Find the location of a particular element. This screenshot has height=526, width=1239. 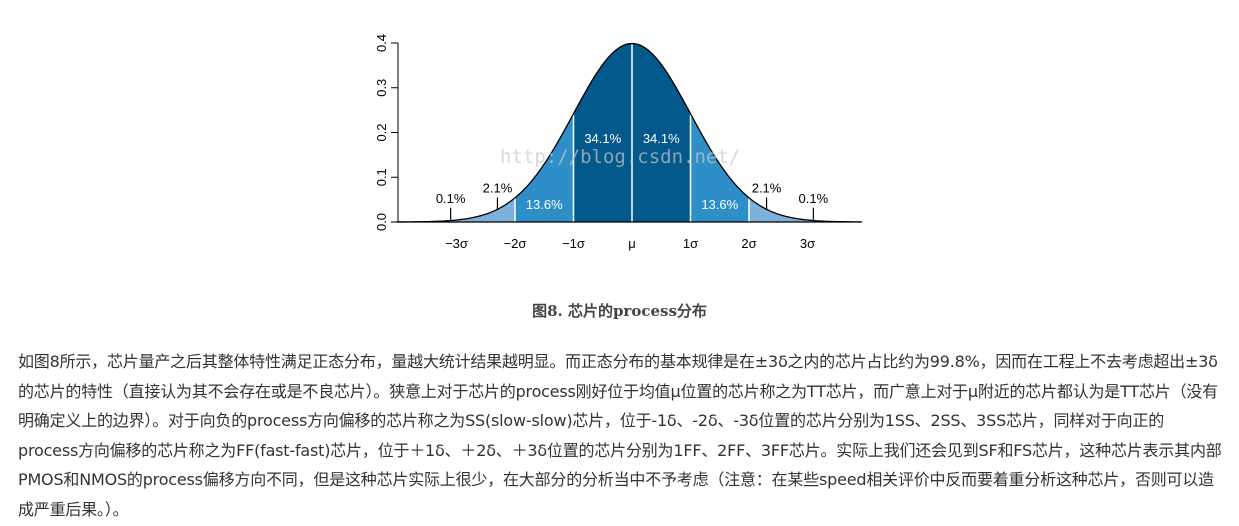

density-curve is located at coordinates (629, 132).